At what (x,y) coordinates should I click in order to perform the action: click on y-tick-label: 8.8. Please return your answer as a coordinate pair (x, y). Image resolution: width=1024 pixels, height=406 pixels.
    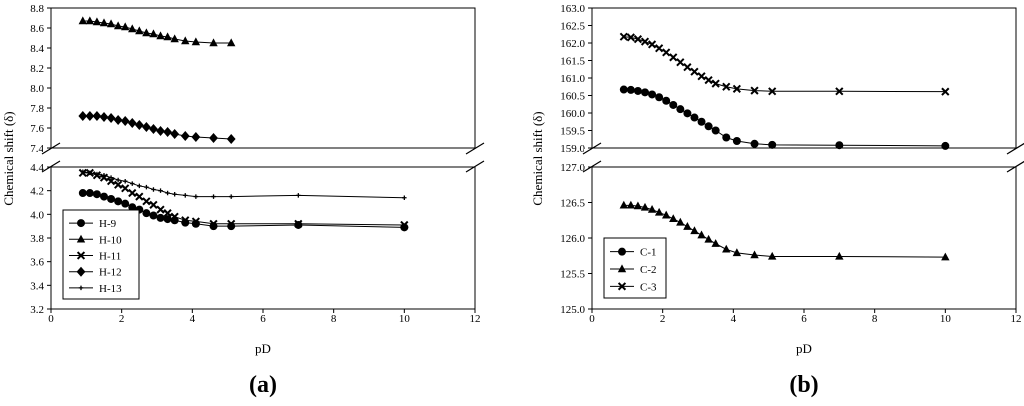
    Looking at the image, I should click on (37, 9).